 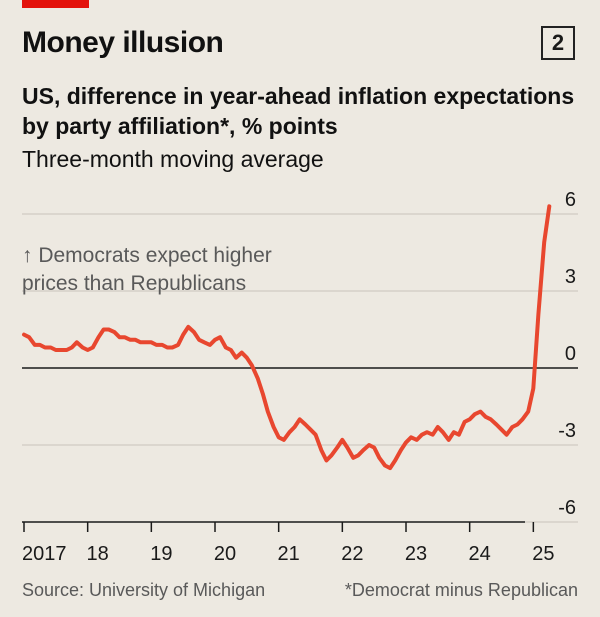 What do you see at coordinates (144, 590) in the screenshot?
I see `source-note: Source: University of Michigan` at bounding box center [144, 590].